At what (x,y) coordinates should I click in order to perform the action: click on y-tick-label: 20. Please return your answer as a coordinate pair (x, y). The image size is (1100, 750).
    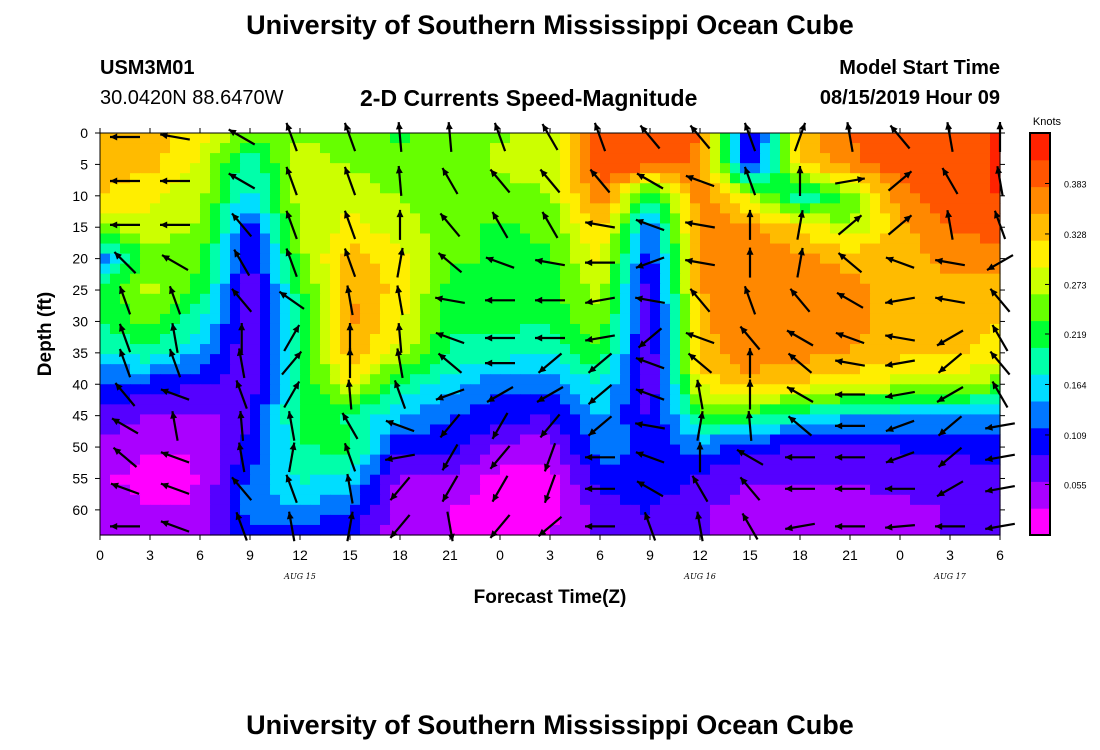
    Looking at the image, I should click on (80, 259).